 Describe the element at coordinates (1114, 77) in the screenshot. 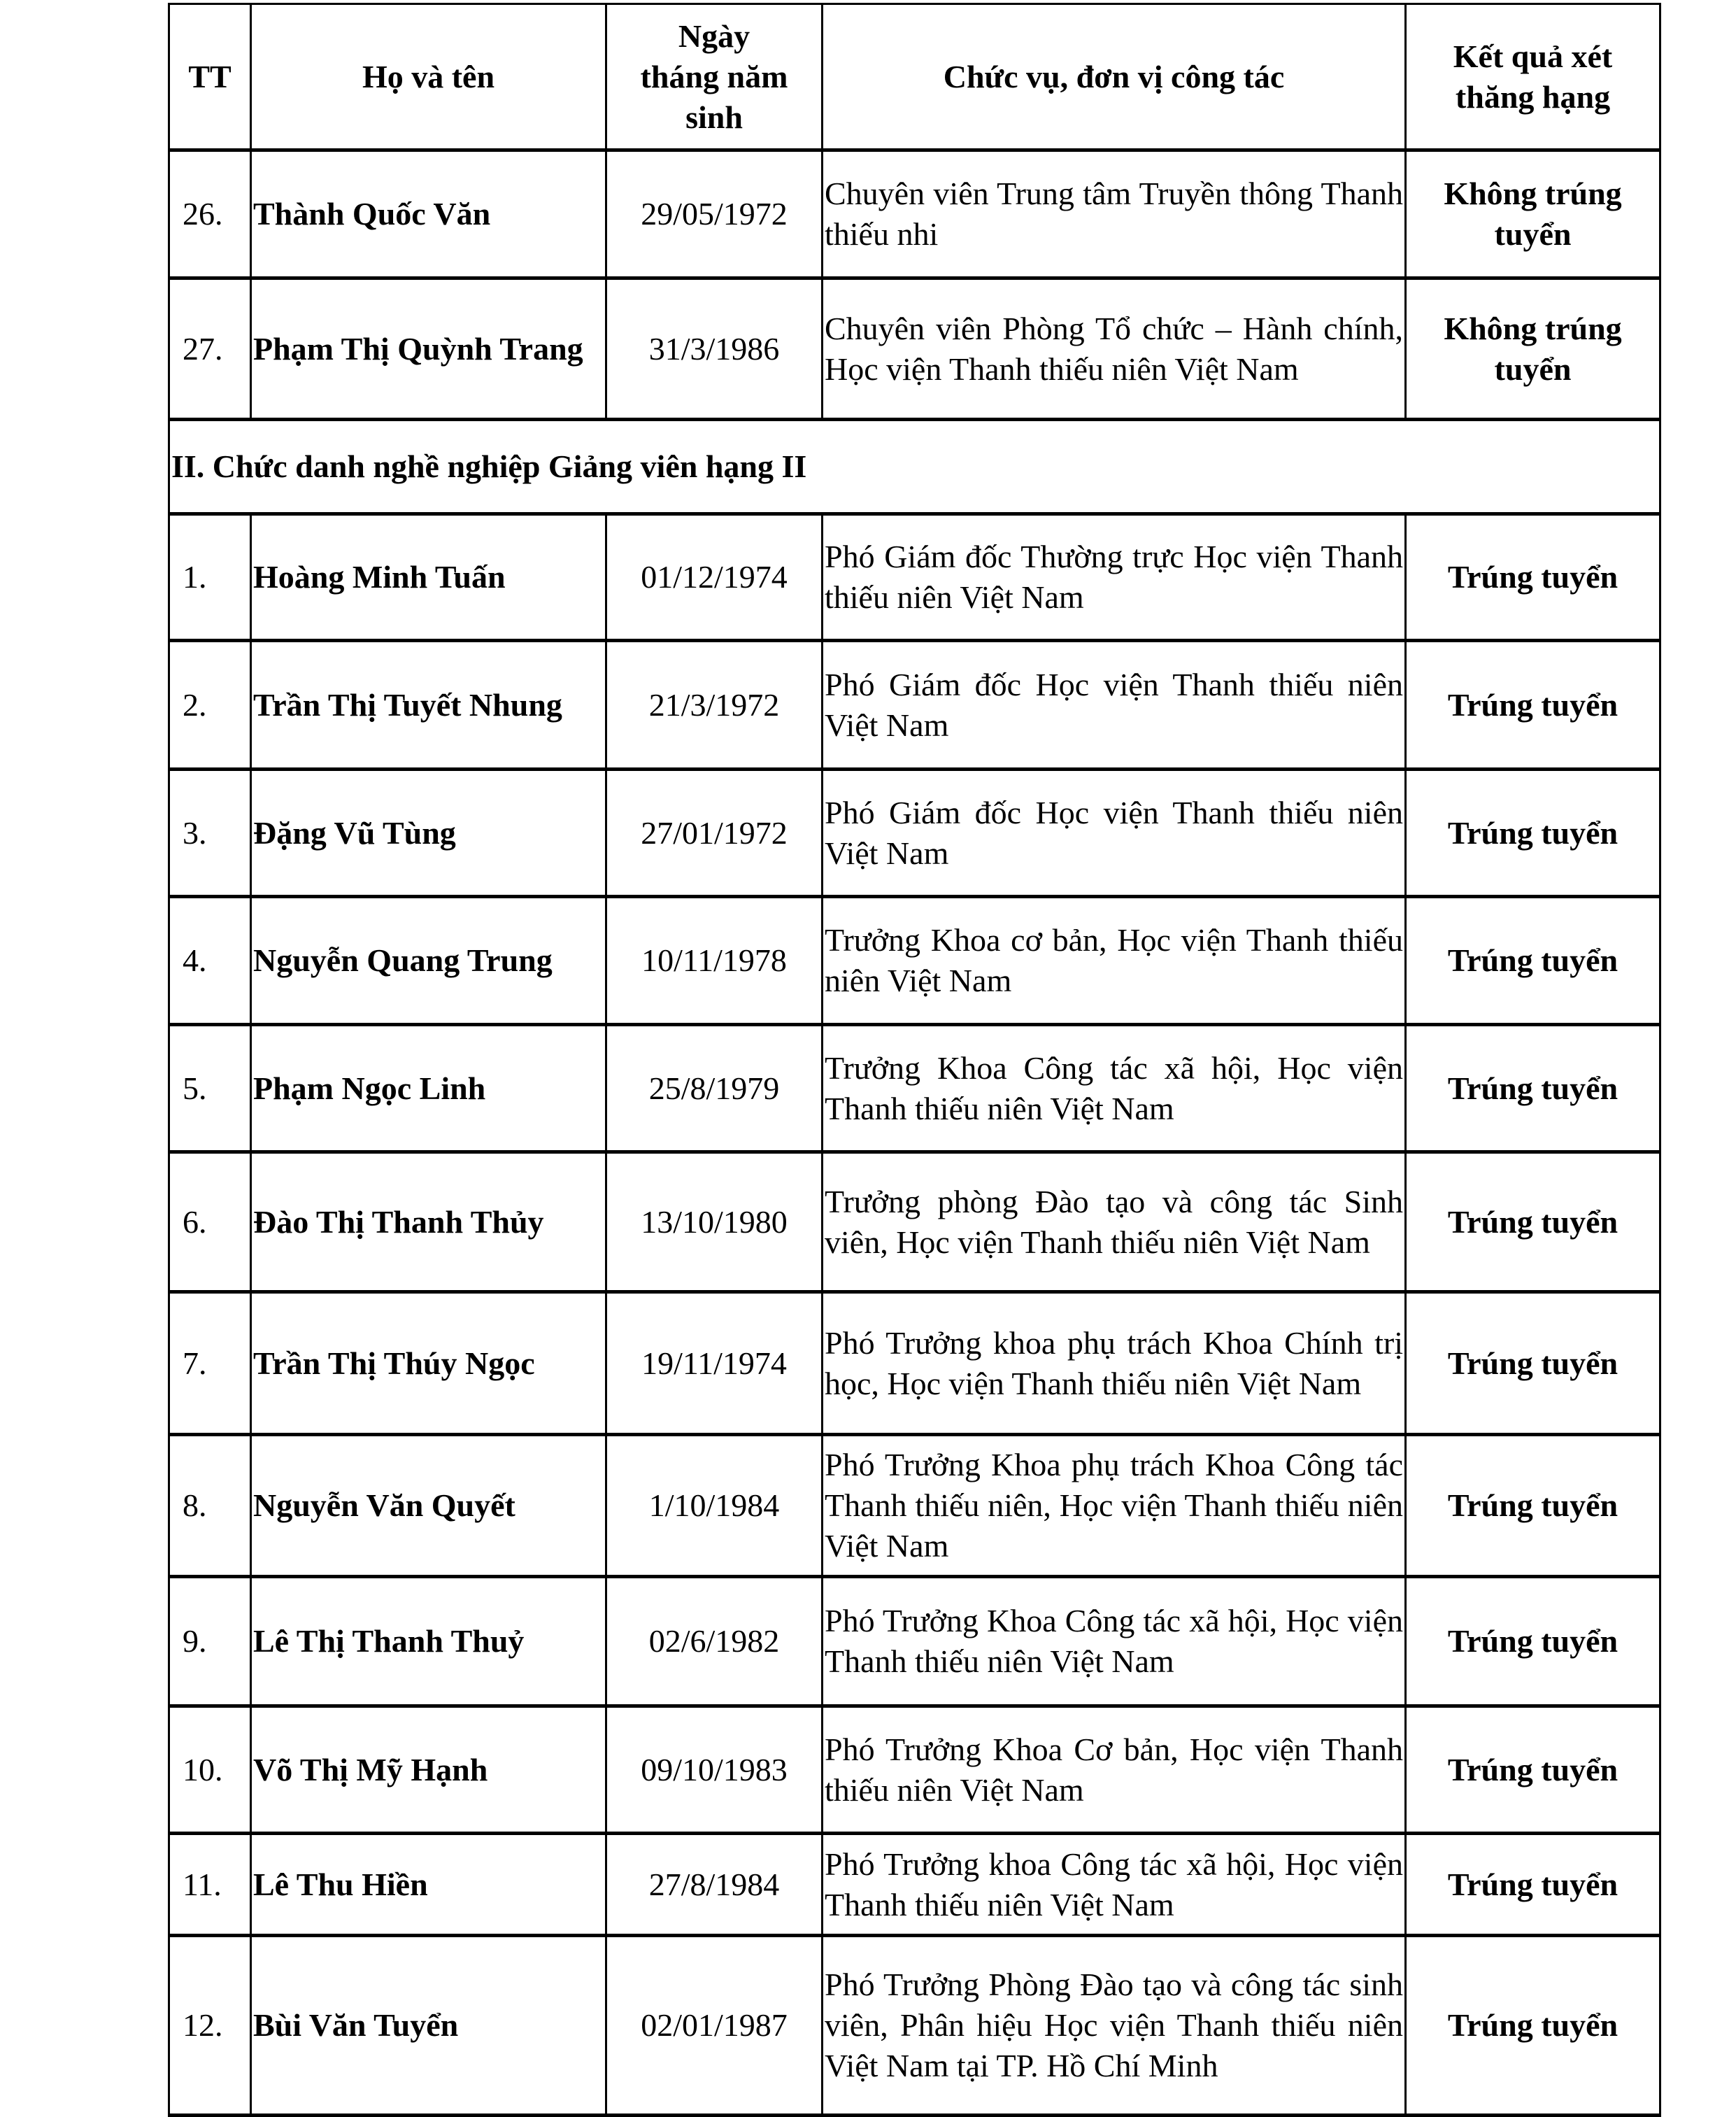

I see `header-position: Chức vụ, đơn vị công tác` at that location.